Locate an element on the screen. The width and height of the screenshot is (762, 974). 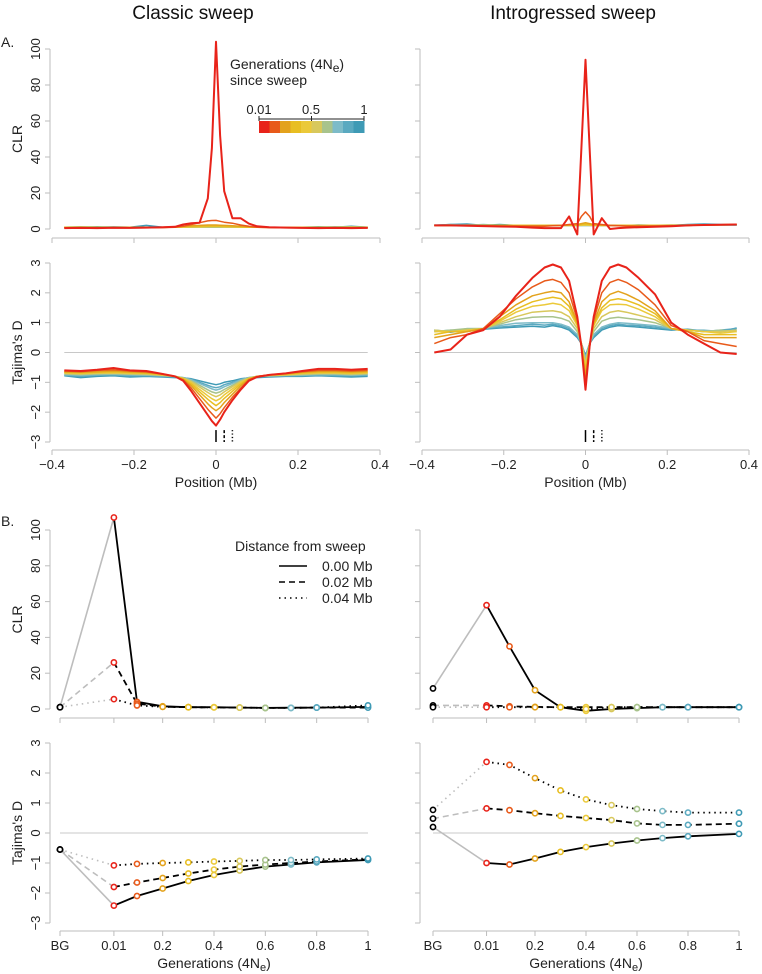
legend-generations-subtitle: since sweep is located at coordinates (268, 80).